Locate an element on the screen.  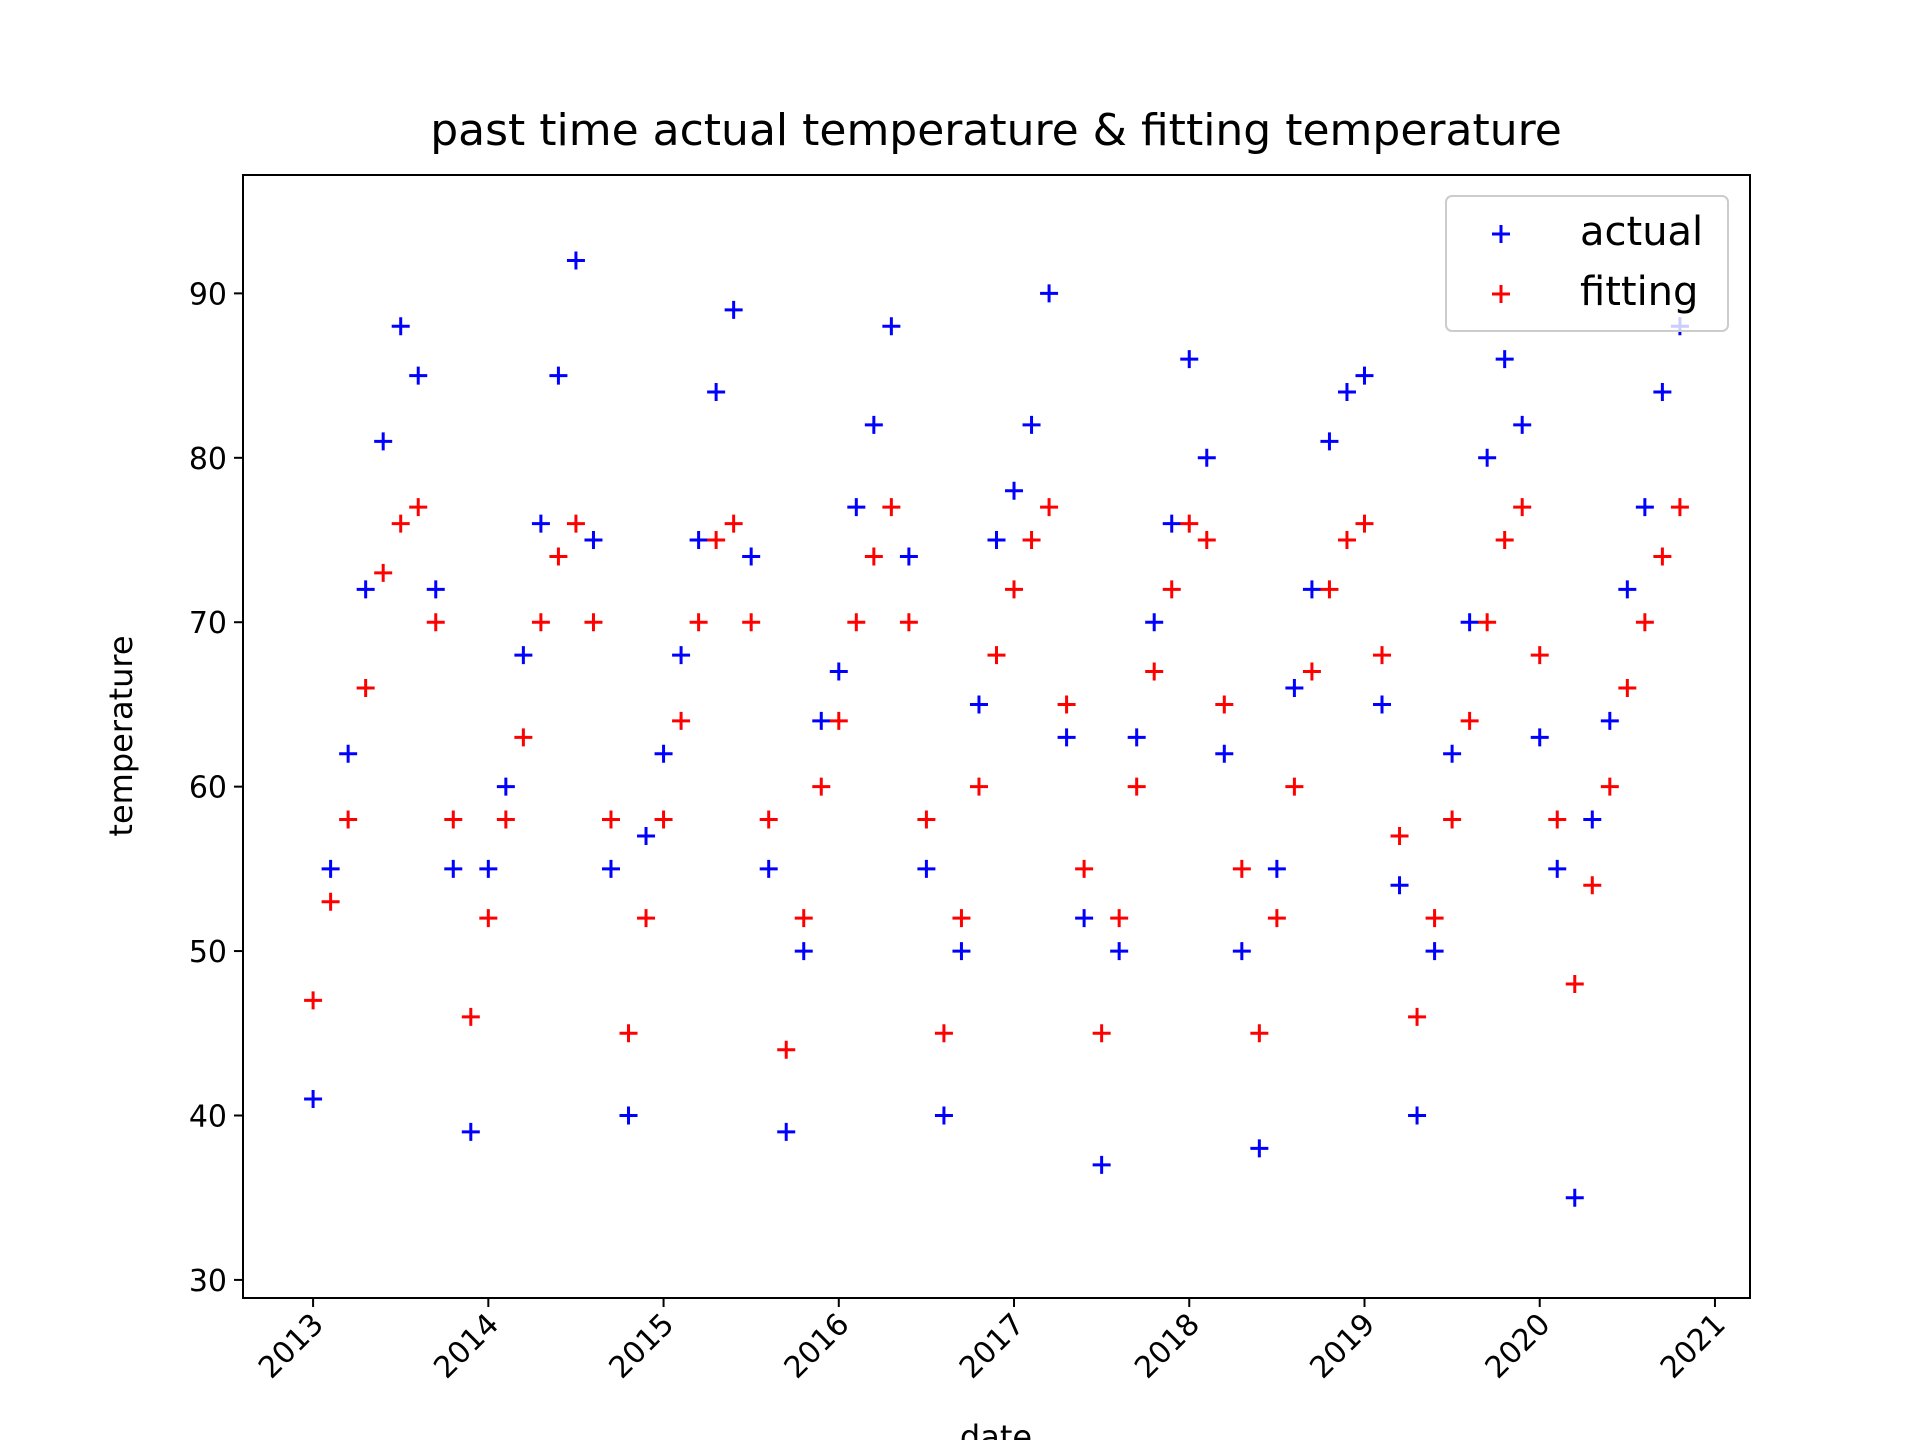
y-tick-label: 60 is located at coordinates (208, 788).